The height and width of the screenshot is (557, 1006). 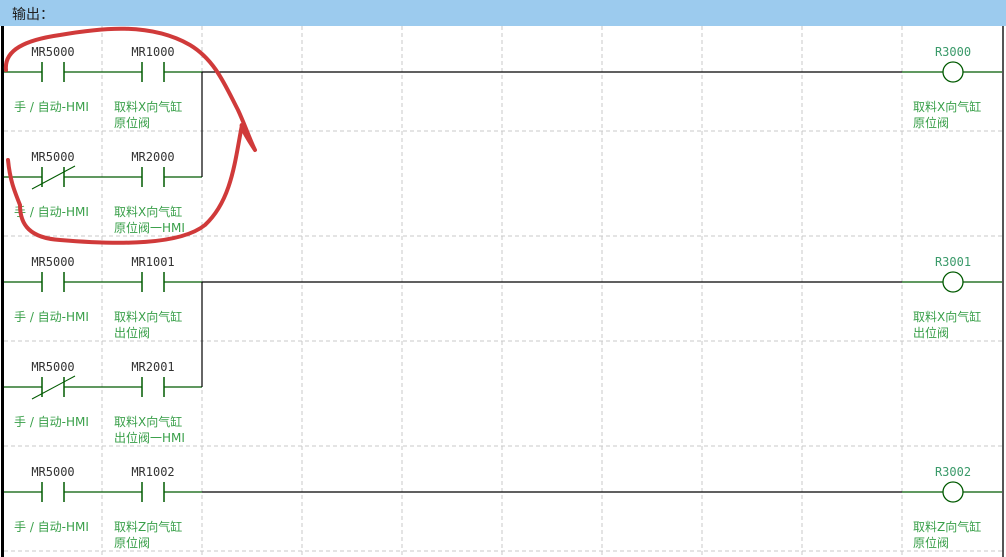 I want to click on coil-address: R3000, so click(x=953, y=52).